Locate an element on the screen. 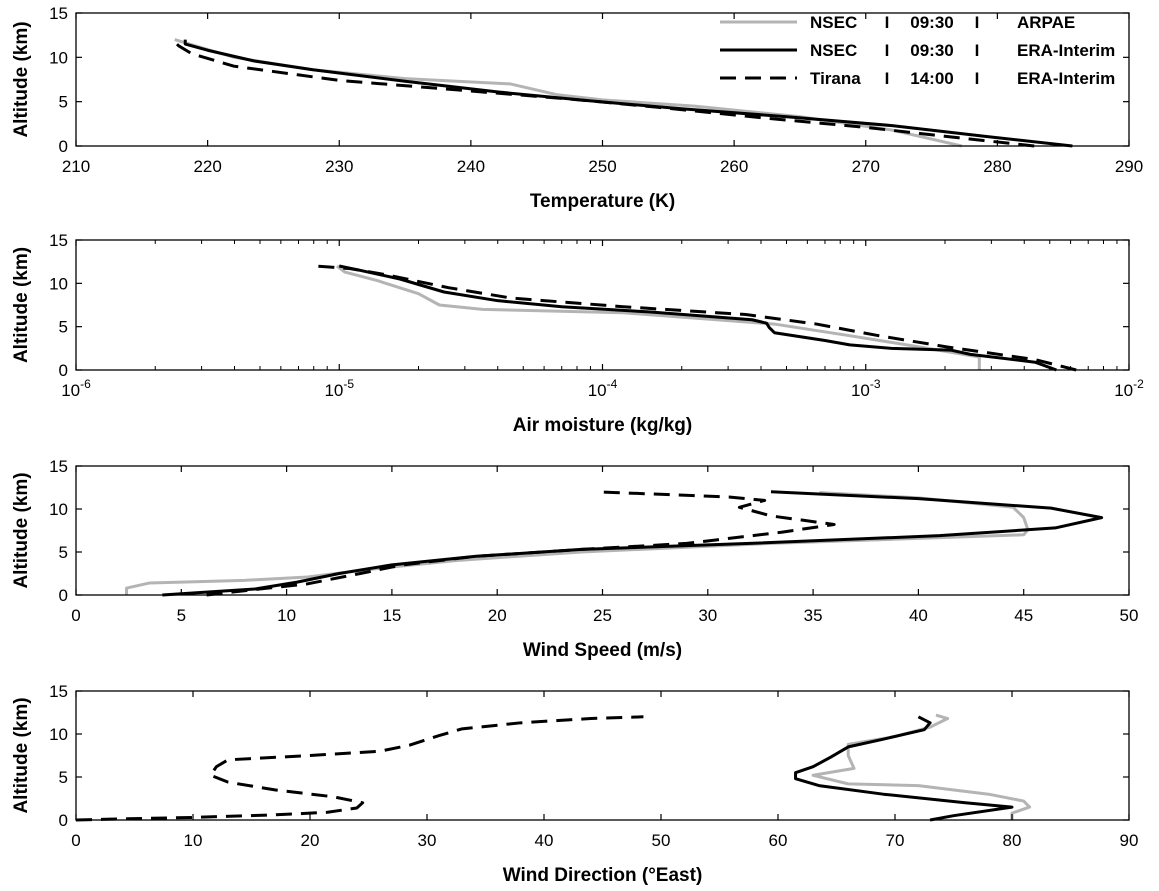 Image resolution: width=1159 pixels, height=891 pixels. x-tick-label: 240 is located at coordinates (471, 166).